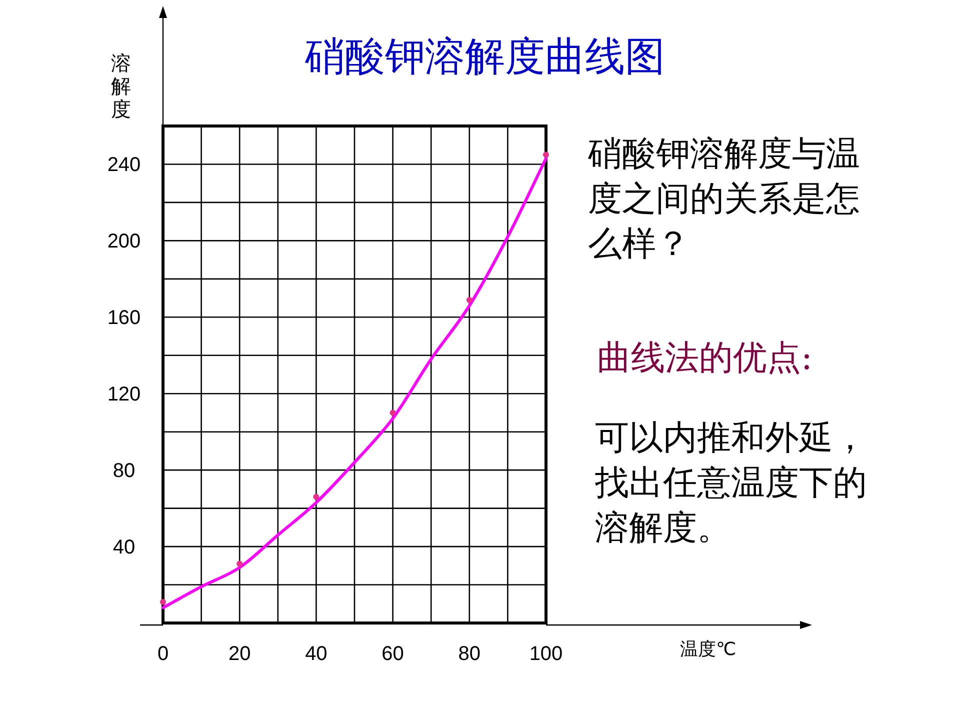 This screenshot has width=960, height=720. I want to click on x-tick-label: 60, so click(393, 654).